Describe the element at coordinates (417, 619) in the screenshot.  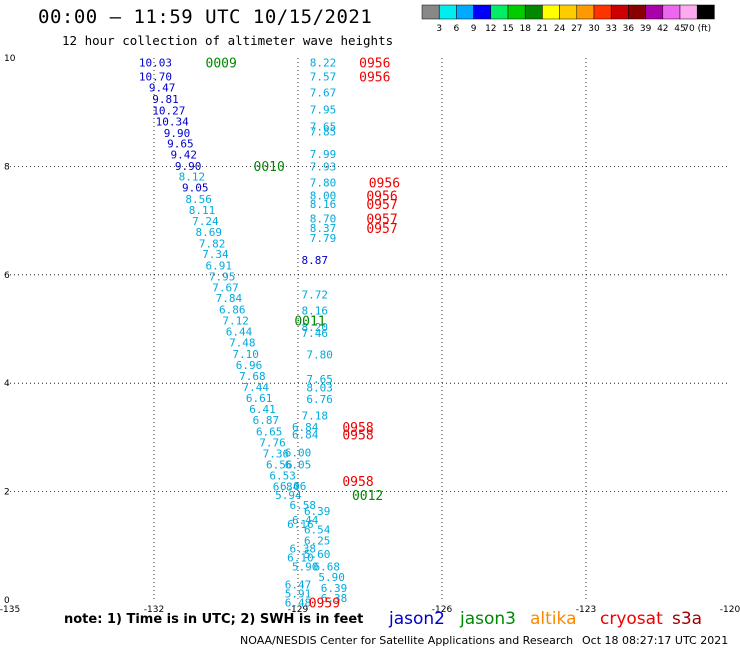
I see `legend-jason2: jason2` at that location.